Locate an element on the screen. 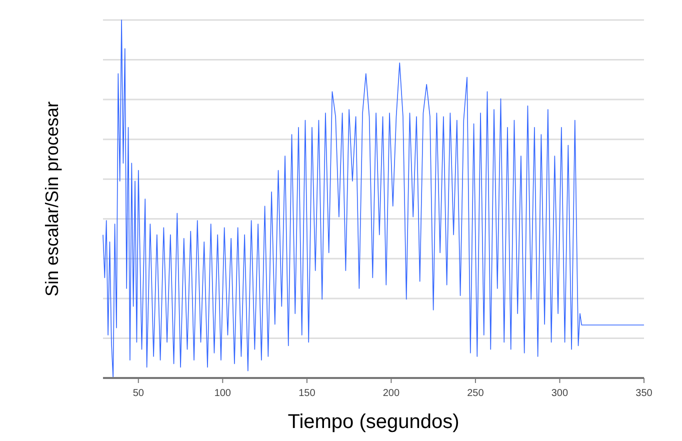 The image size is (682, 441). x-tick-label: 350 is located at coordinates (644, 393).